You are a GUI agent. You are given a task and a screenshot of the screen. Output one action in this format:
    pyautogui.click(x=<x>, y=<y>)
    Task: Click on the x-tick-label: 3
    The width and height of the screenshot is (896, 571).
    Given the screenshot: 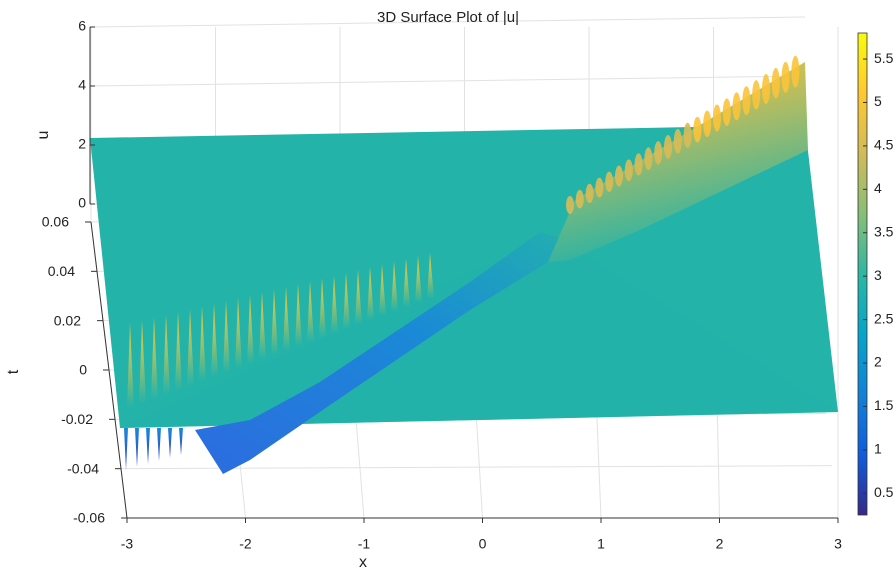 What is the action you would take?
    pyautogui.click(x=838, y=544)
    